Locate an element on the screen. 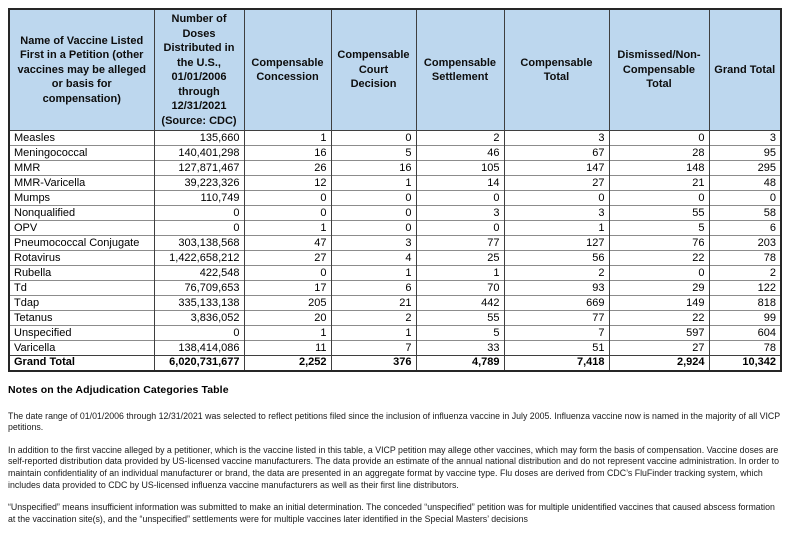  vaccine-name-cell: OPV is located at coordinates (81, 228).